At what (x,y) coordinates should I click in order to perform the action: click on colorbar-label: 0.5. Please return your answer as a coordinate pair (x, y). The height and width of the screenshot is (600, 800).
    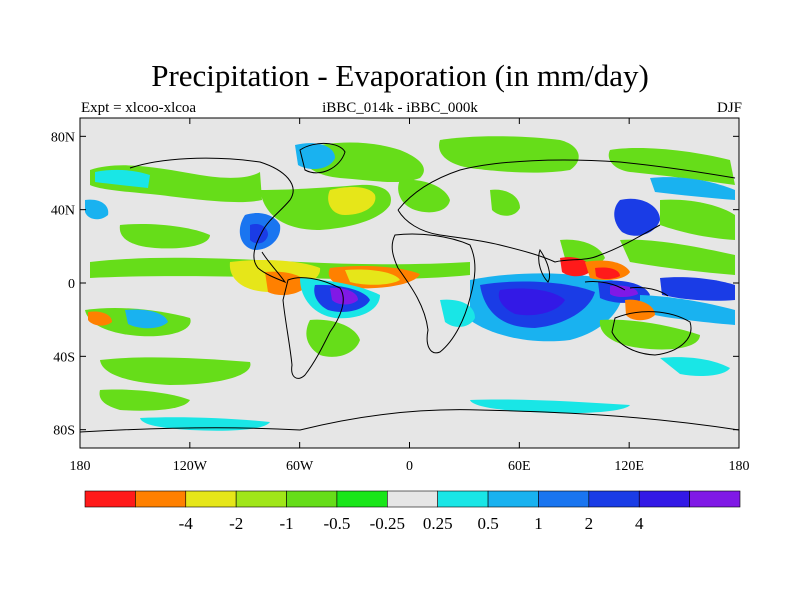
    Looking at the image, I should click on (487, 523).